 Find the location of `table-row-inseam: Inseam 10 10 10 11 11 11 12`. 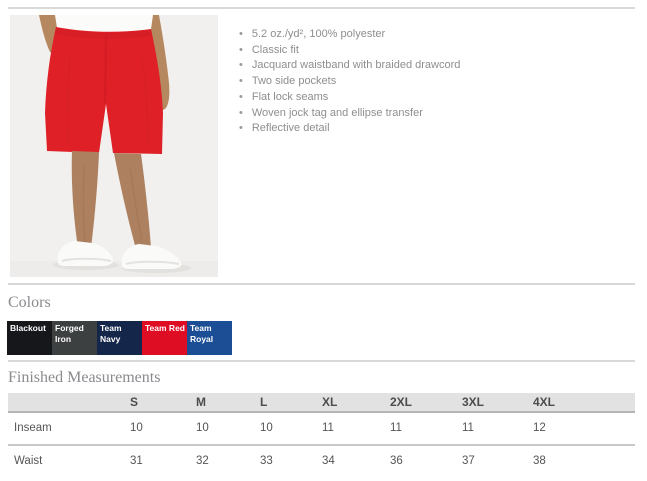

table-row-inseam: Inseam 10 10 10 11 11 11 12 is located at coordinates (321, 429).